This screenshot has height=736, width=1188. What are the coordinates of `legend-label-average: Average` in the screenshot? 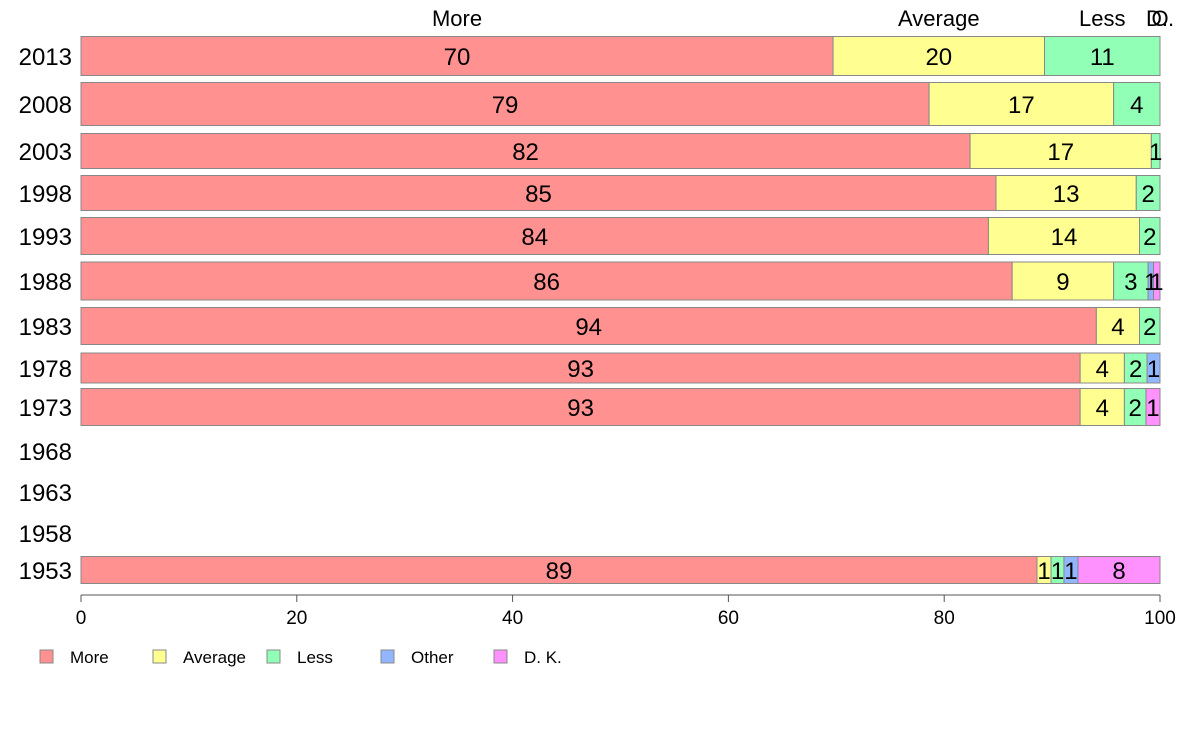 It's located at (214, 657).